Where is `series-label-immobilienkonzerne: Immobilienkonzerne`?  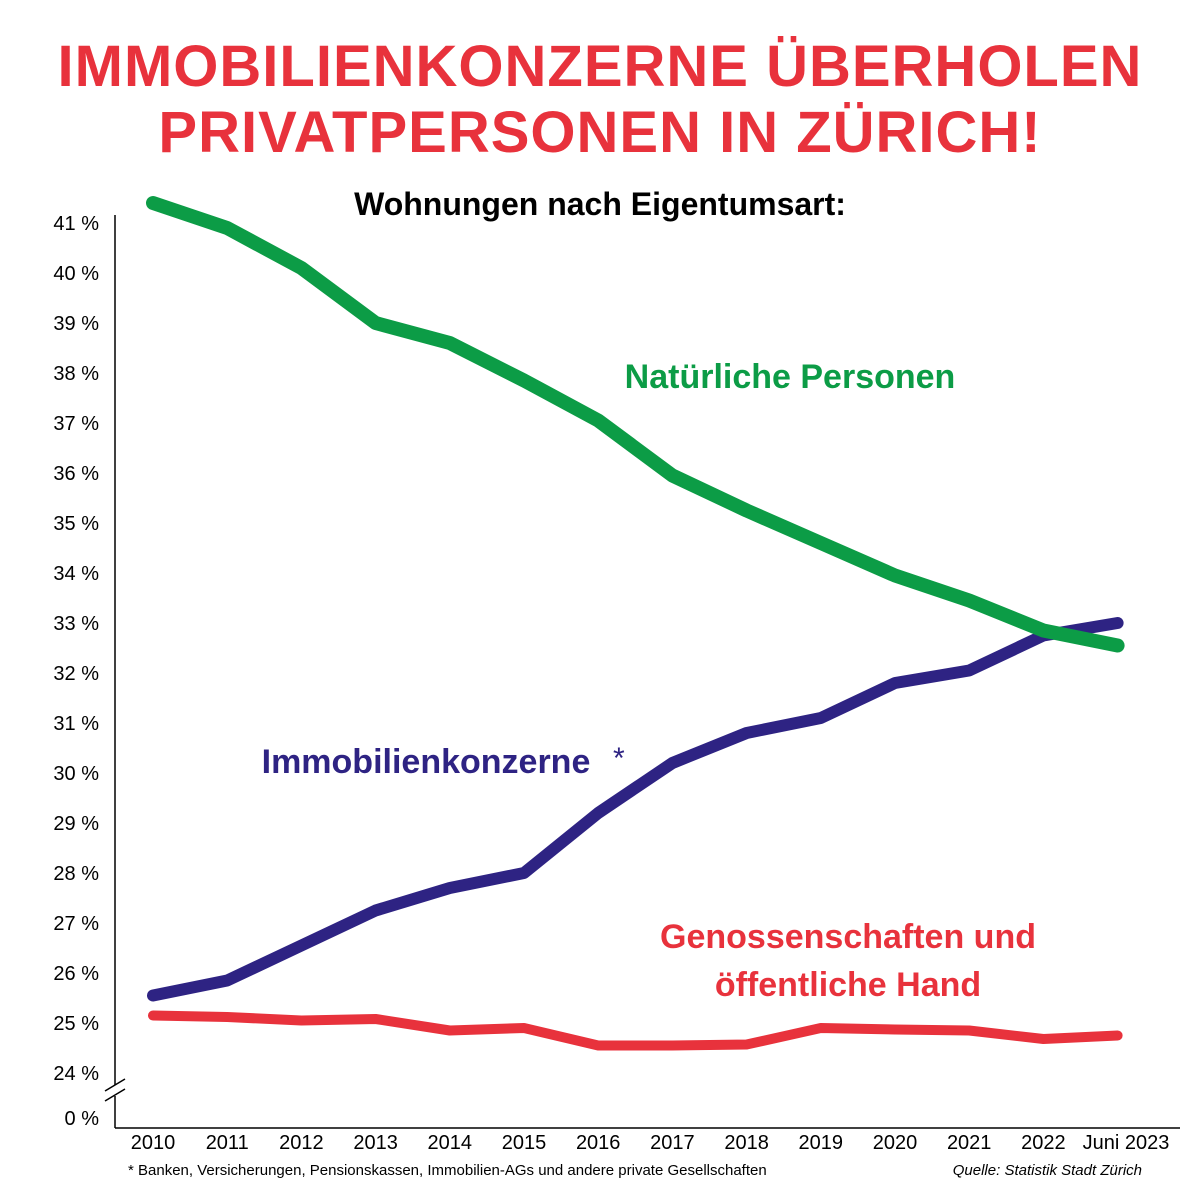 series-label-immobilienkonzerne: Immobilienkonzerne is located at coordinates (426, 762).